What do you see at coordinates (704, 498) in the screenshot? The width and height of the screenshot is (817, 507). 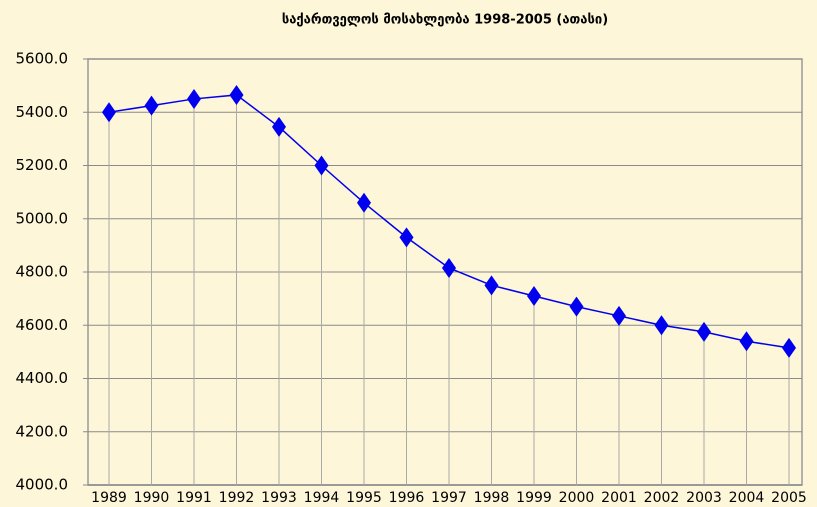 I see `x-tick-label: 2003` at bounding box center [704, 498].